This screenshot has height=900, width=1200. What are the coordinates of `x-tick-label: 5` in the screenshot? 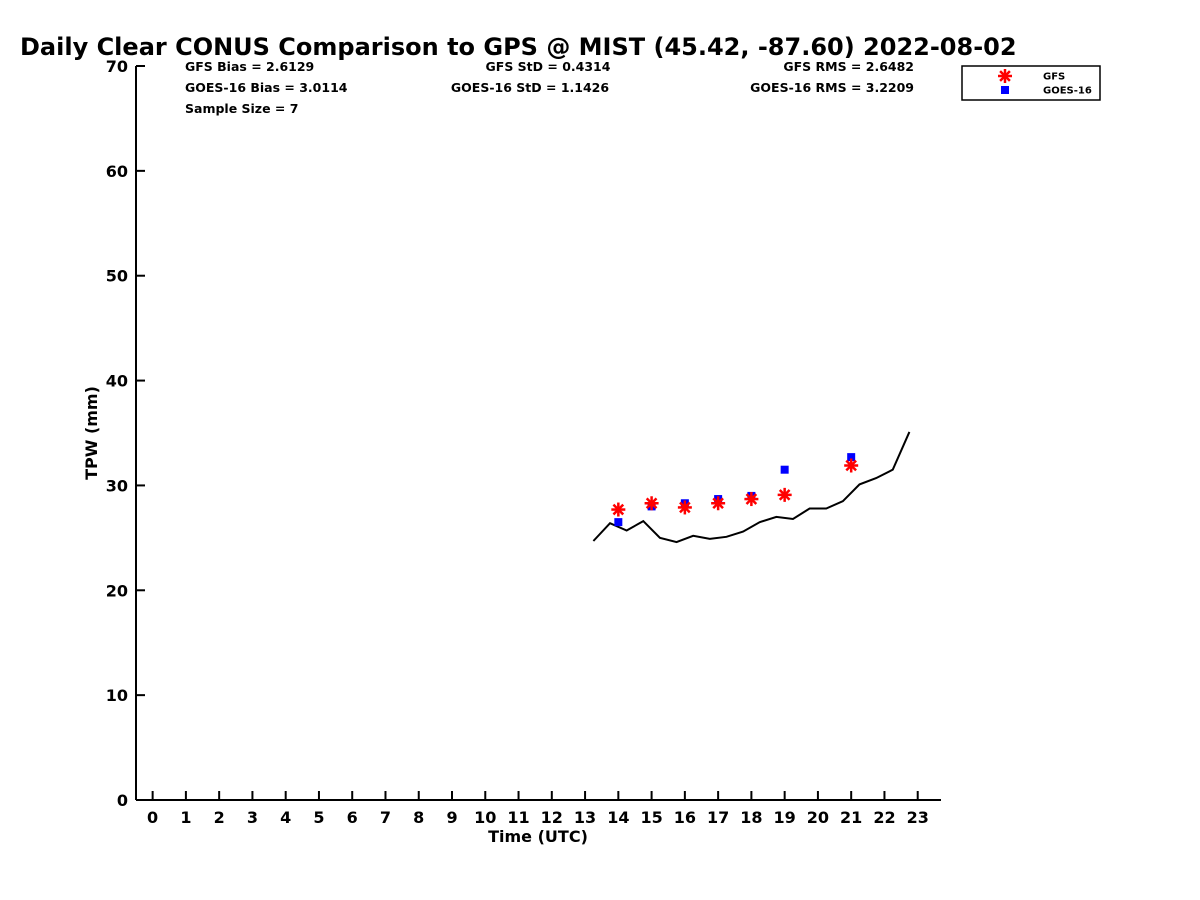 It's located at (318, 817).